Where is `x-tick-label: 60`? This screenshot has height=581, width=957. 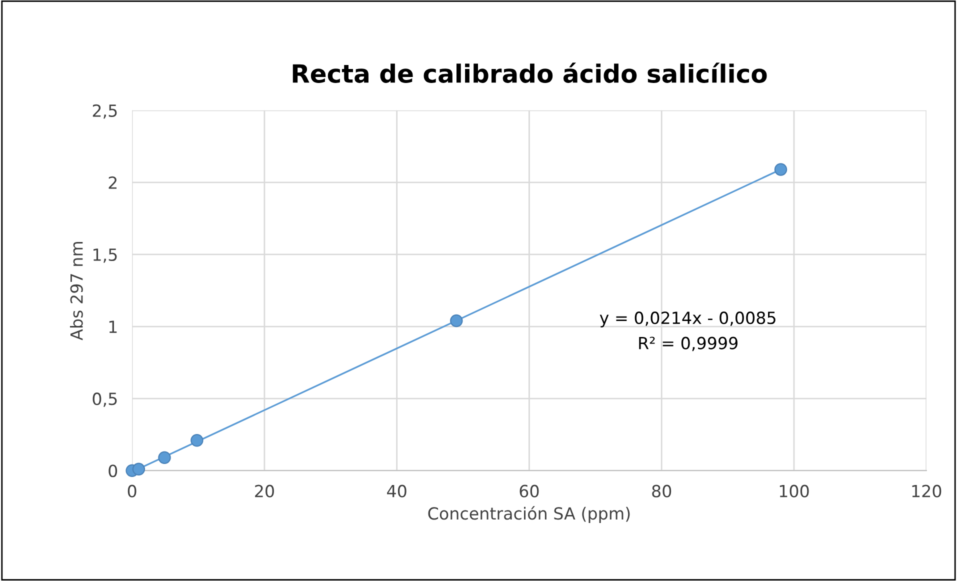 x-tick-label: 60 is located at coordinates (529, 491).